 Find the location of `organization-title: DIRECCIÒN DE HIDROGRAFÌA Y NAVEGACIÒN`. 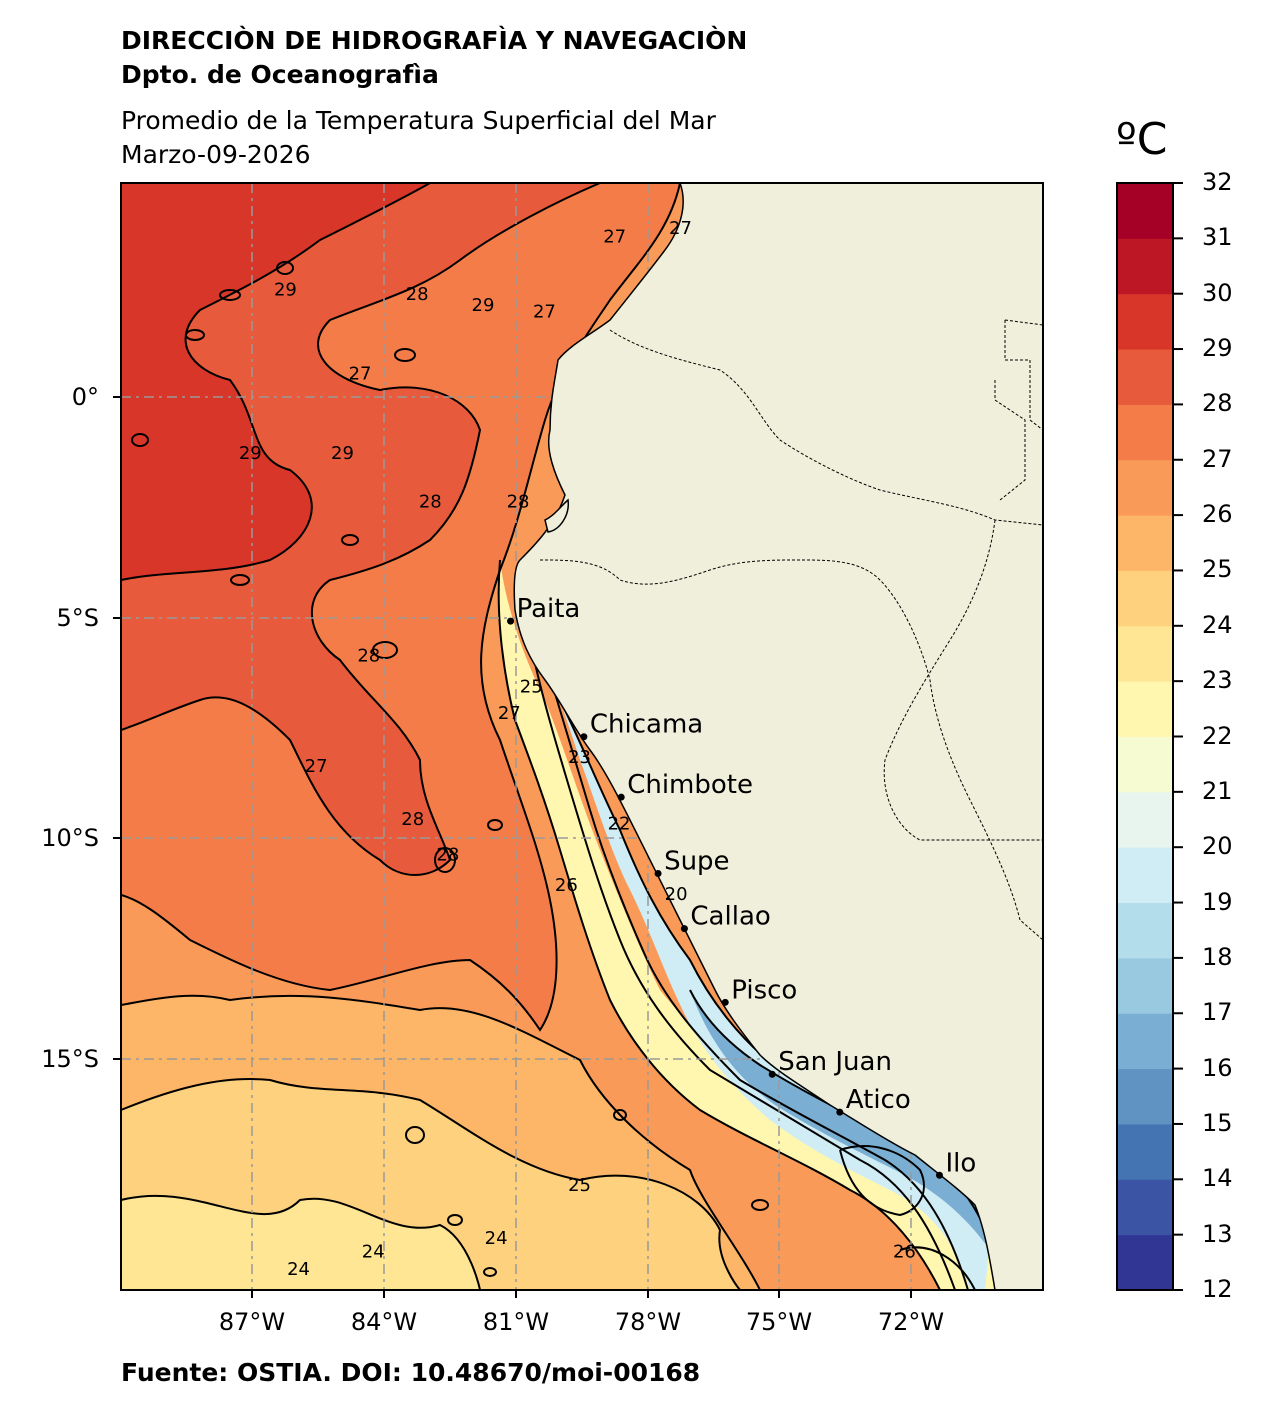

organization-title: DIRECCIÒN DE HIDROGRAFÌA Y NAVEGACIÒN is located at coordinates (434, 40).